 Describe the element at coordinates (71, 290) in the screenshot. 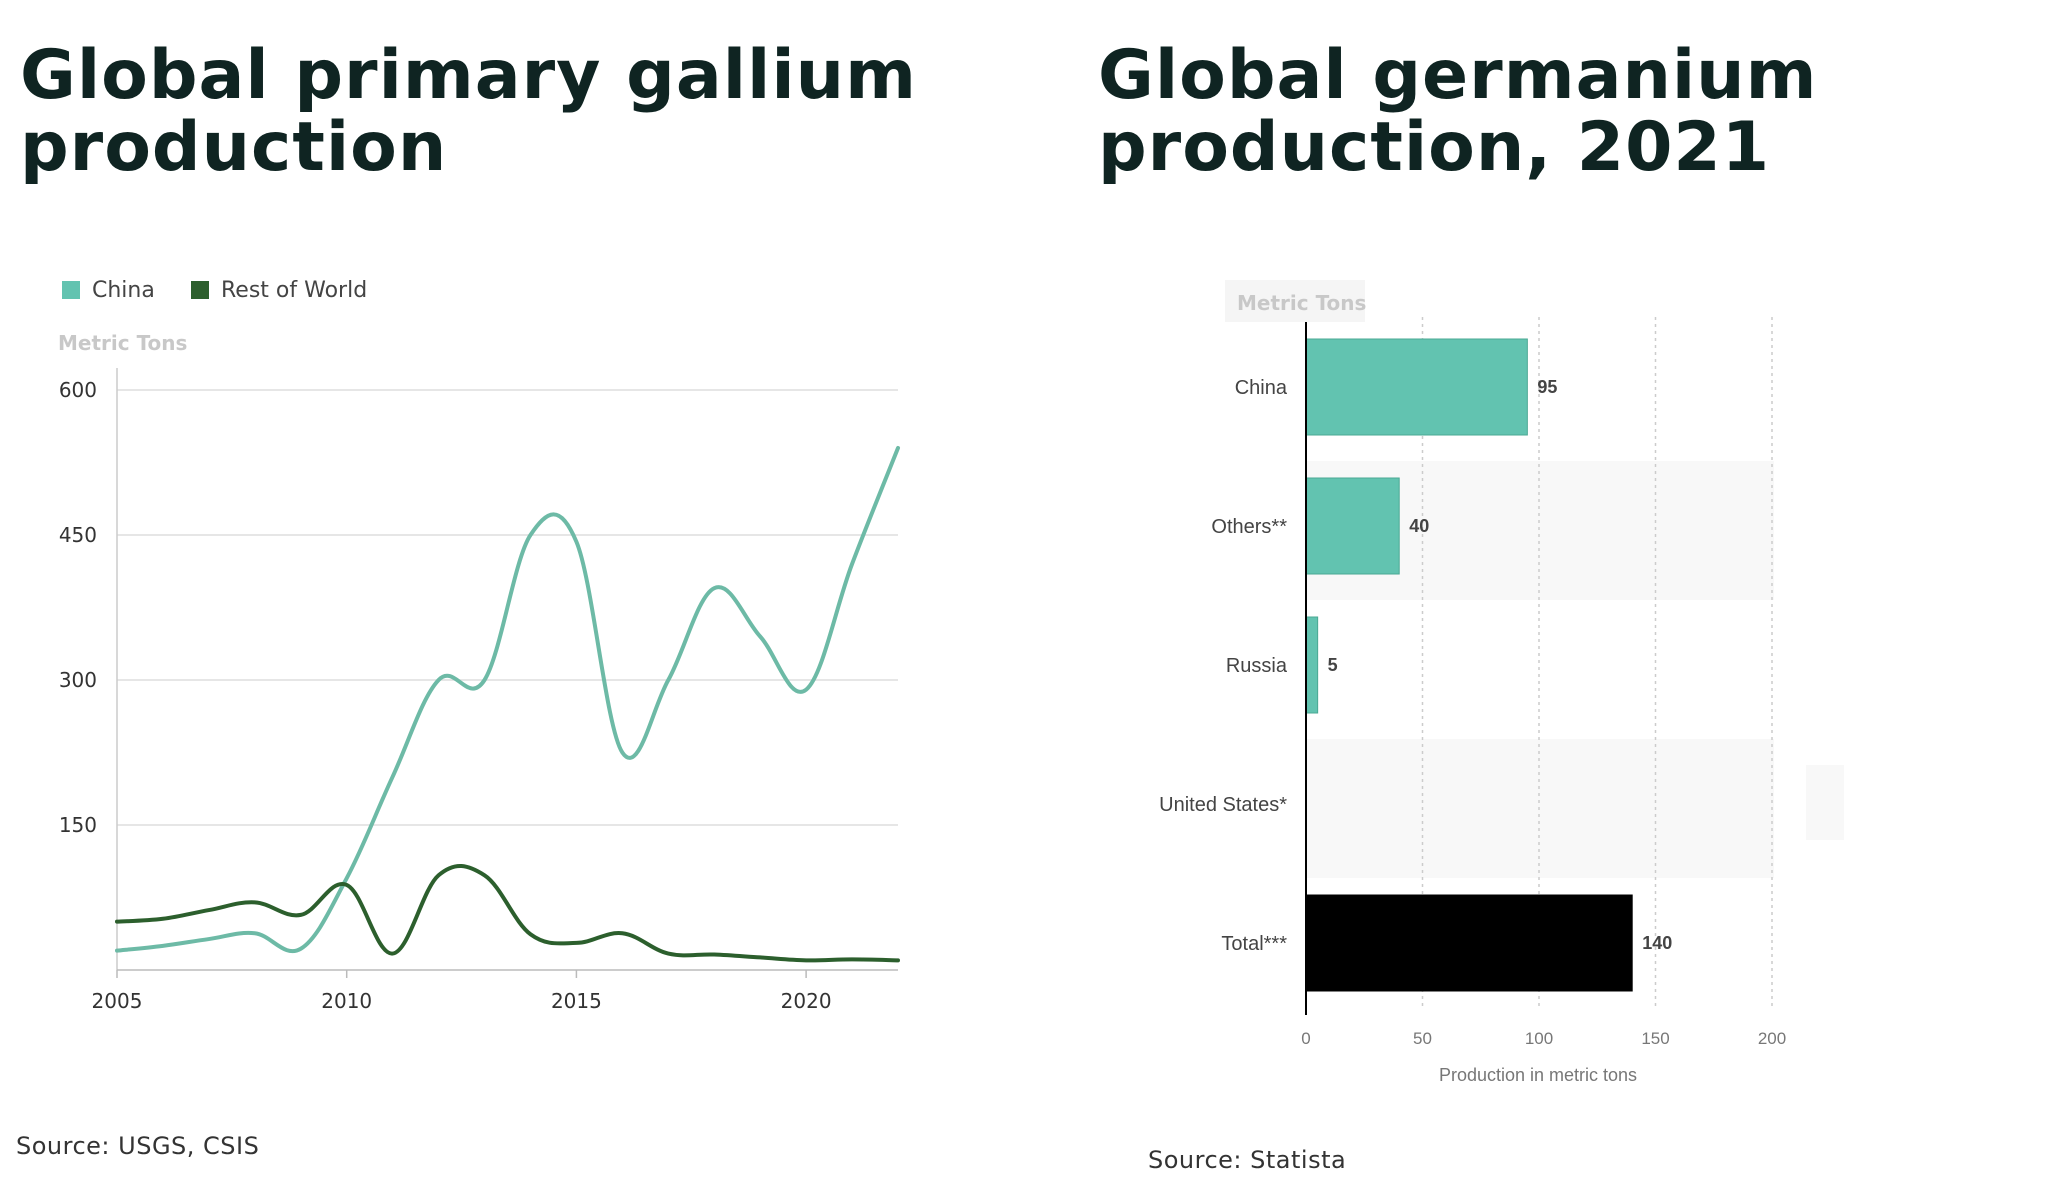

I see `legend-china-swatch` at that location.